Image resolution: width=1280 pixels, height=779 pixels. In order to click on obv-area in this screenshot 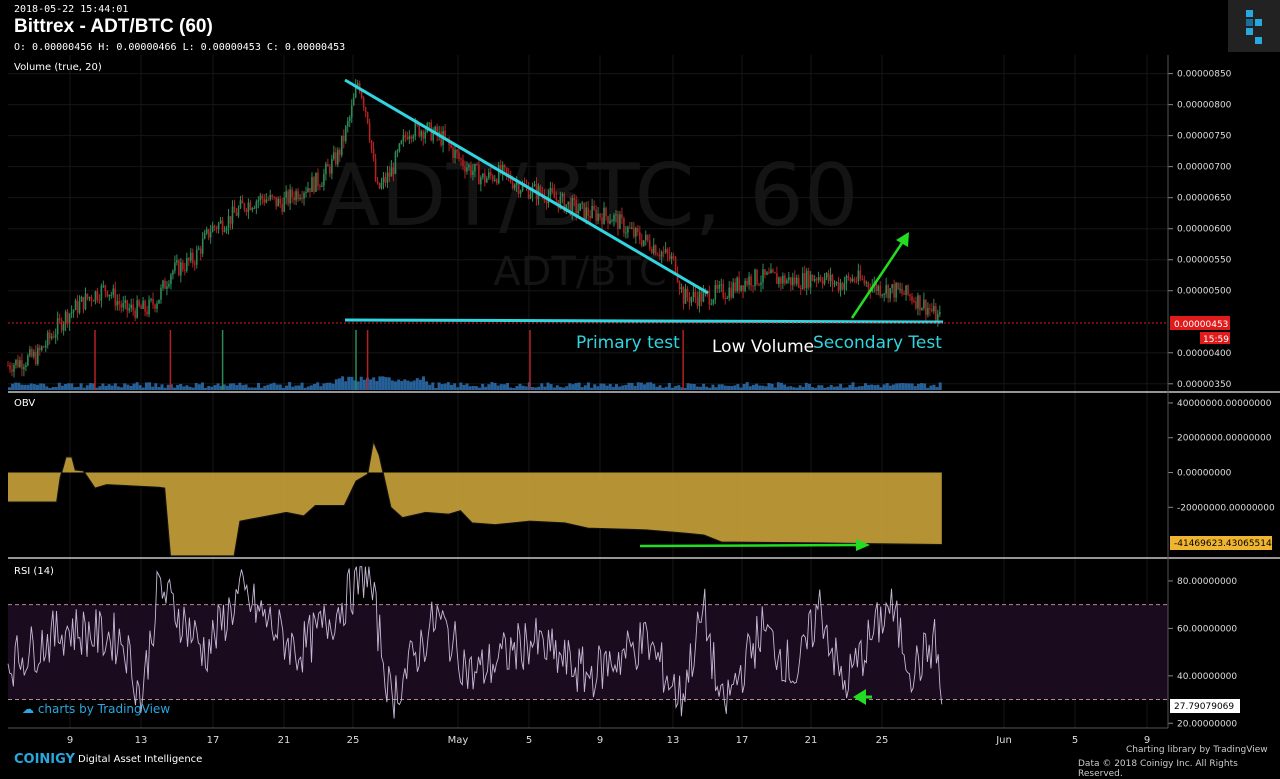, I will do `click(475, 498)`.